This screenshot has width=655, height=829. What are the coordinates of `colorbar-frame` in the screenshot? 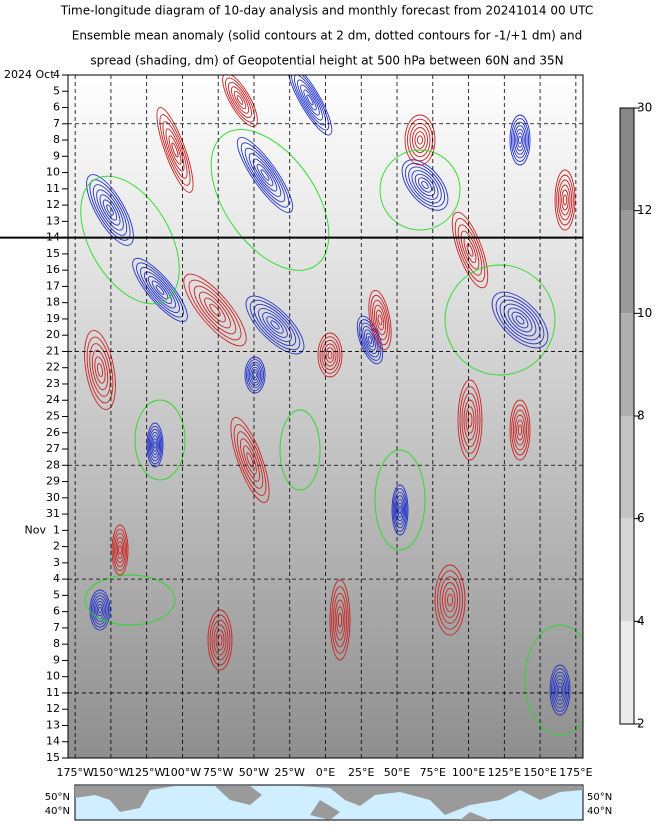 It's located at (627, 416).